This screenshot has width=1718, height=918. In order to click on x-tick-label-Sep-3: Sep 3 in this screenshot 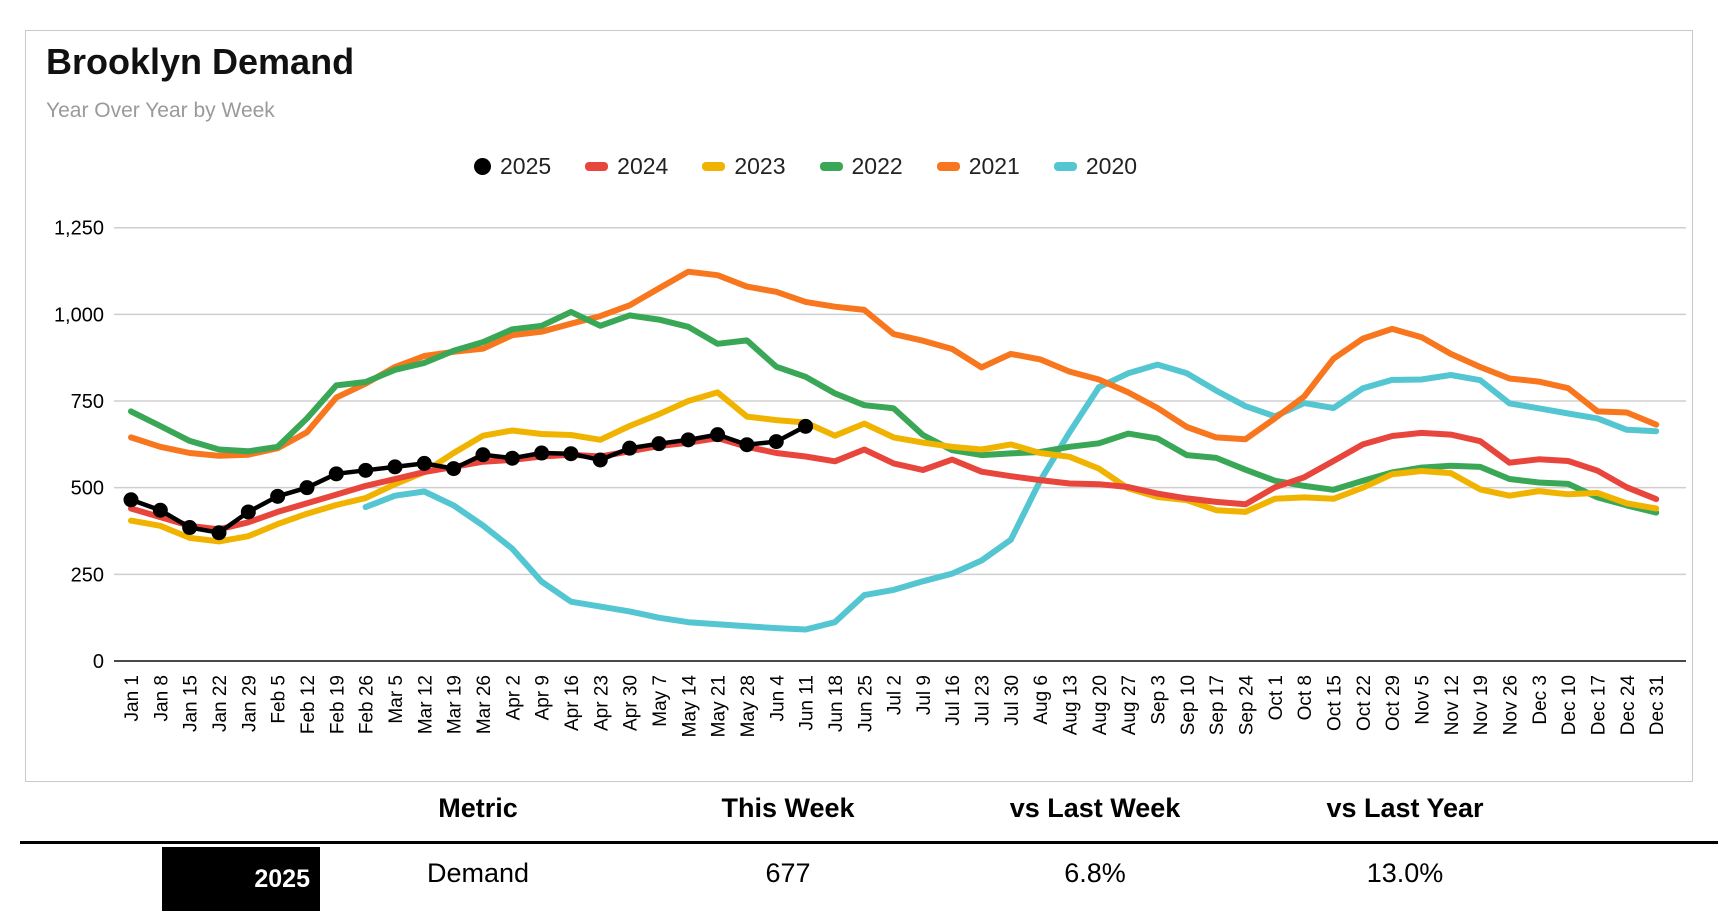, I will do `click(1159, 700)`.